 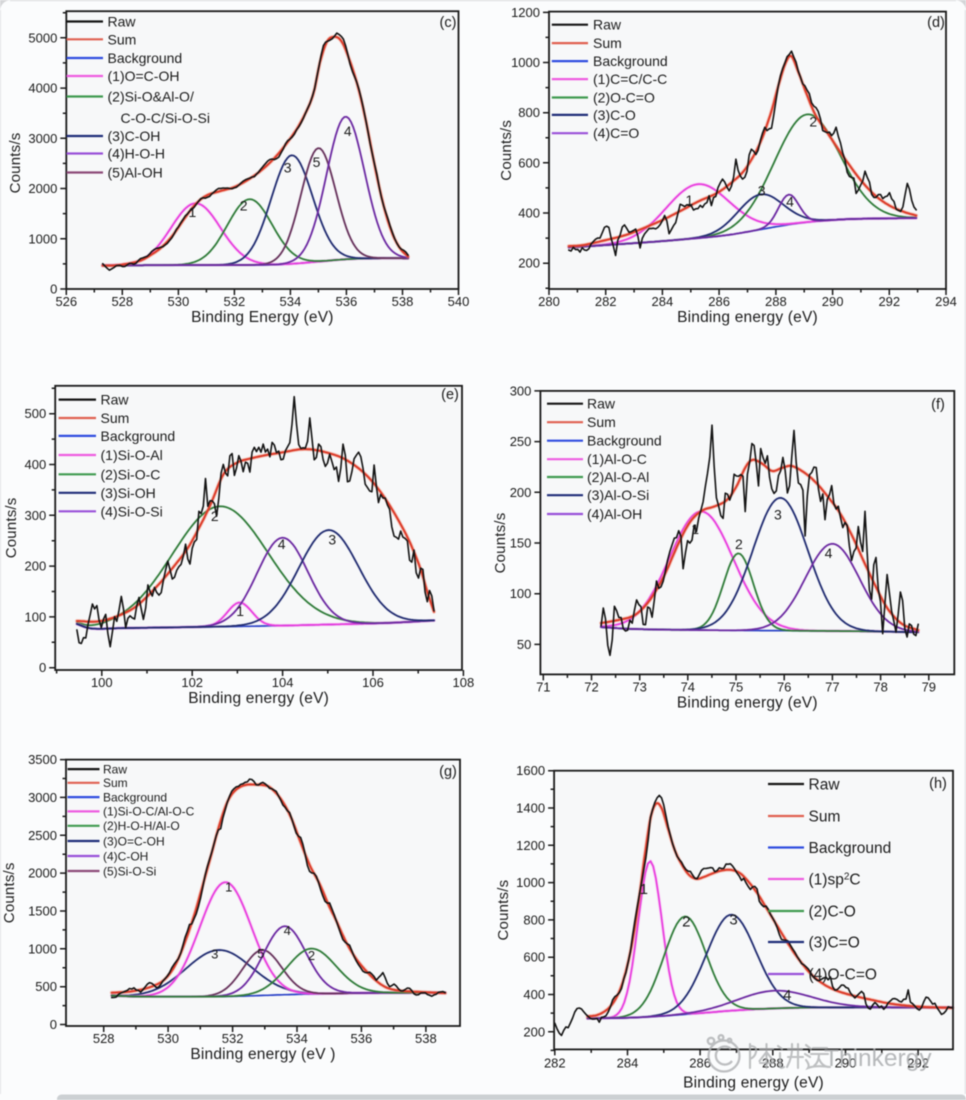 I want to click on svg-text: 76, so click(x=784, y=686).